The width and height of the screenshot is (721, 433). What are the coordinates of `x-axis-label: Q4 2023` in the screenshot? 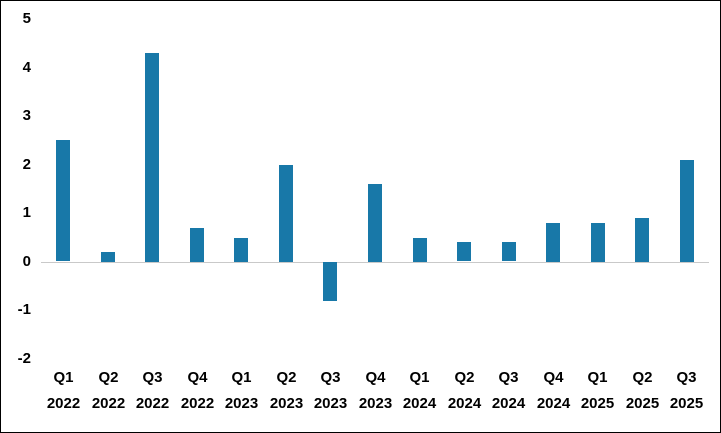 It's located at (375, 391).